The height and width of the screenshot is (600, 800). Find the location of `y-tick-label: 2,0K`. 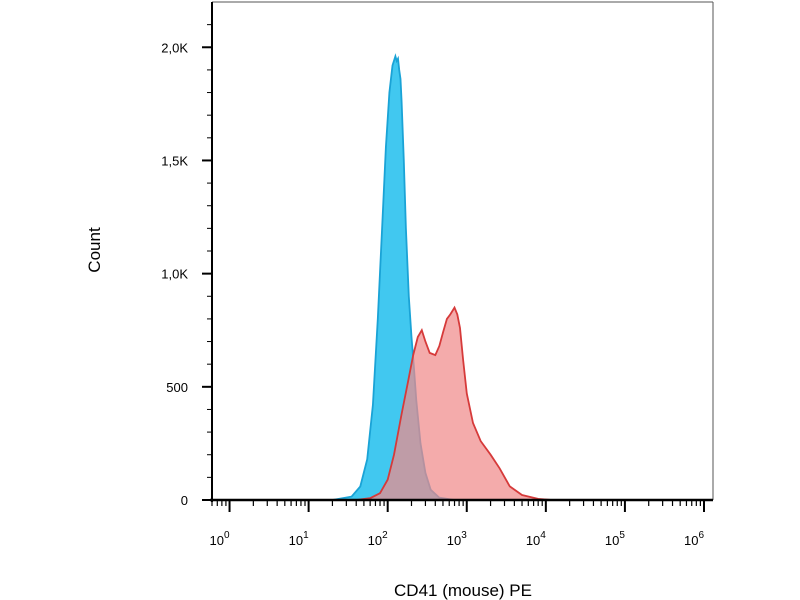

y-tick-label: 2,0K is located at coordinates (174, 47).